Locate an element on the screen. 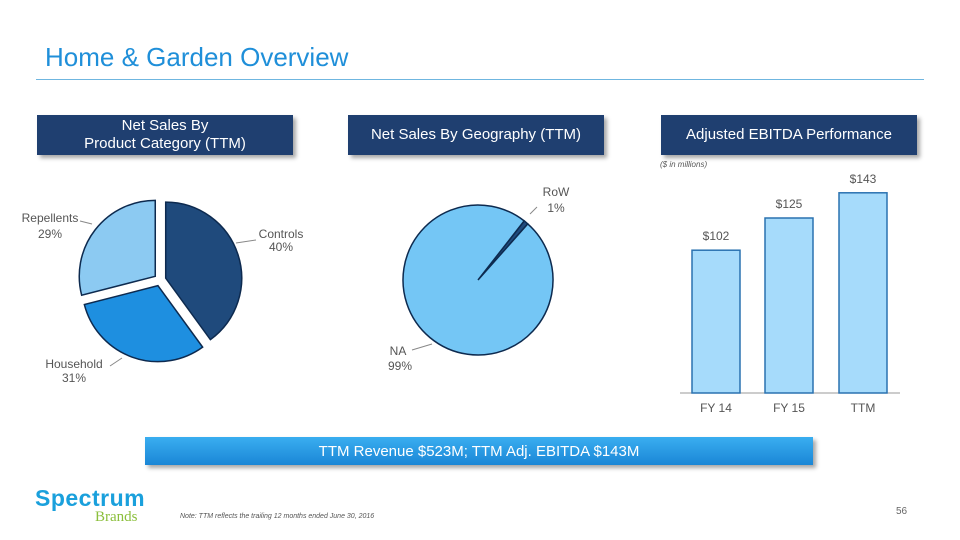 This screenshot has height=540, width=960. spectrum-brands-logo: Spectrum Brands is located at coordinates (90, 505).